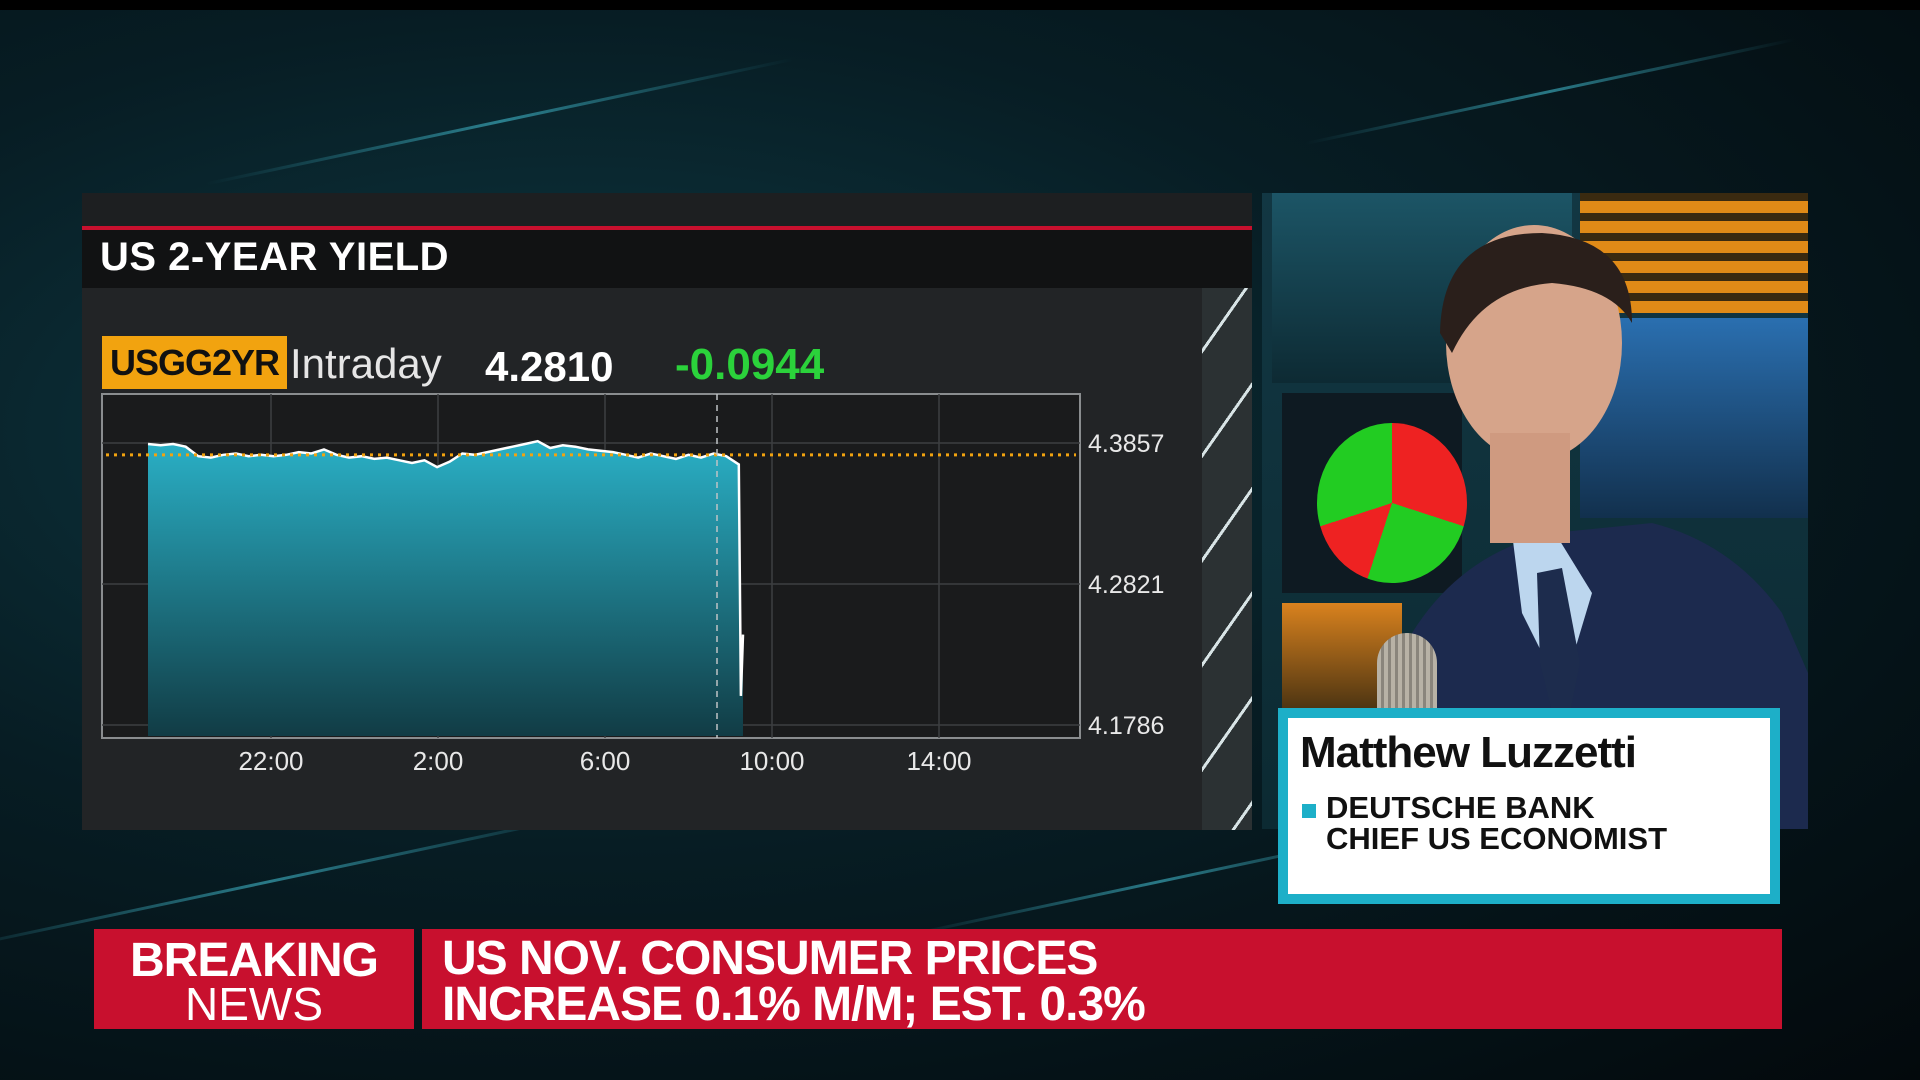 The width and height of the screenshot is (1920, 1080). I want to click on x-tick-label: 2:00, so click(438, 761).